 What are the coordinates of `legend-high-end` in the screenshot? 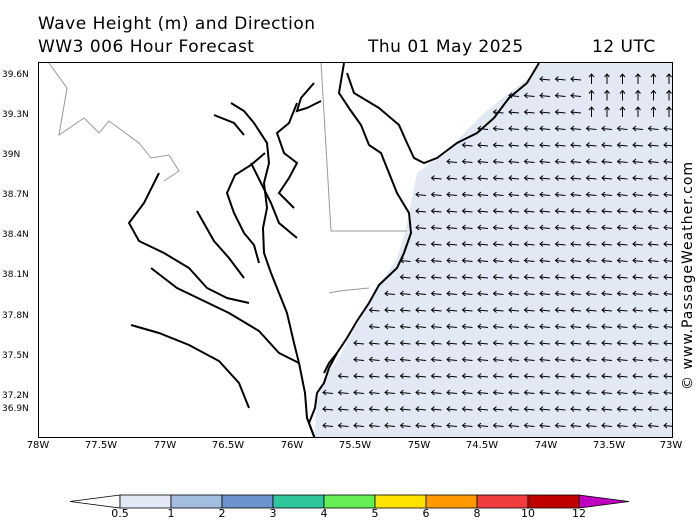 It's located at (604, 501).